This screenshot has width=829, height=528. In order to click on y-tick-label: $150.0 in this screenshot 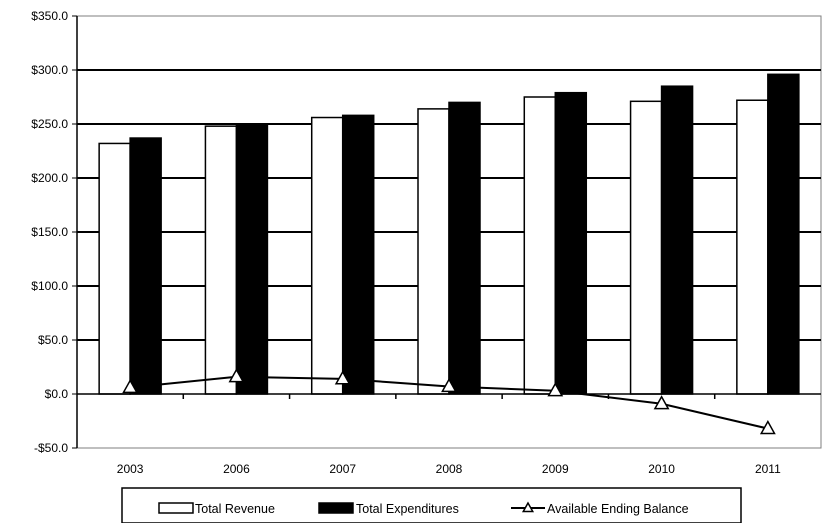, I will do `click(49, 232)`.